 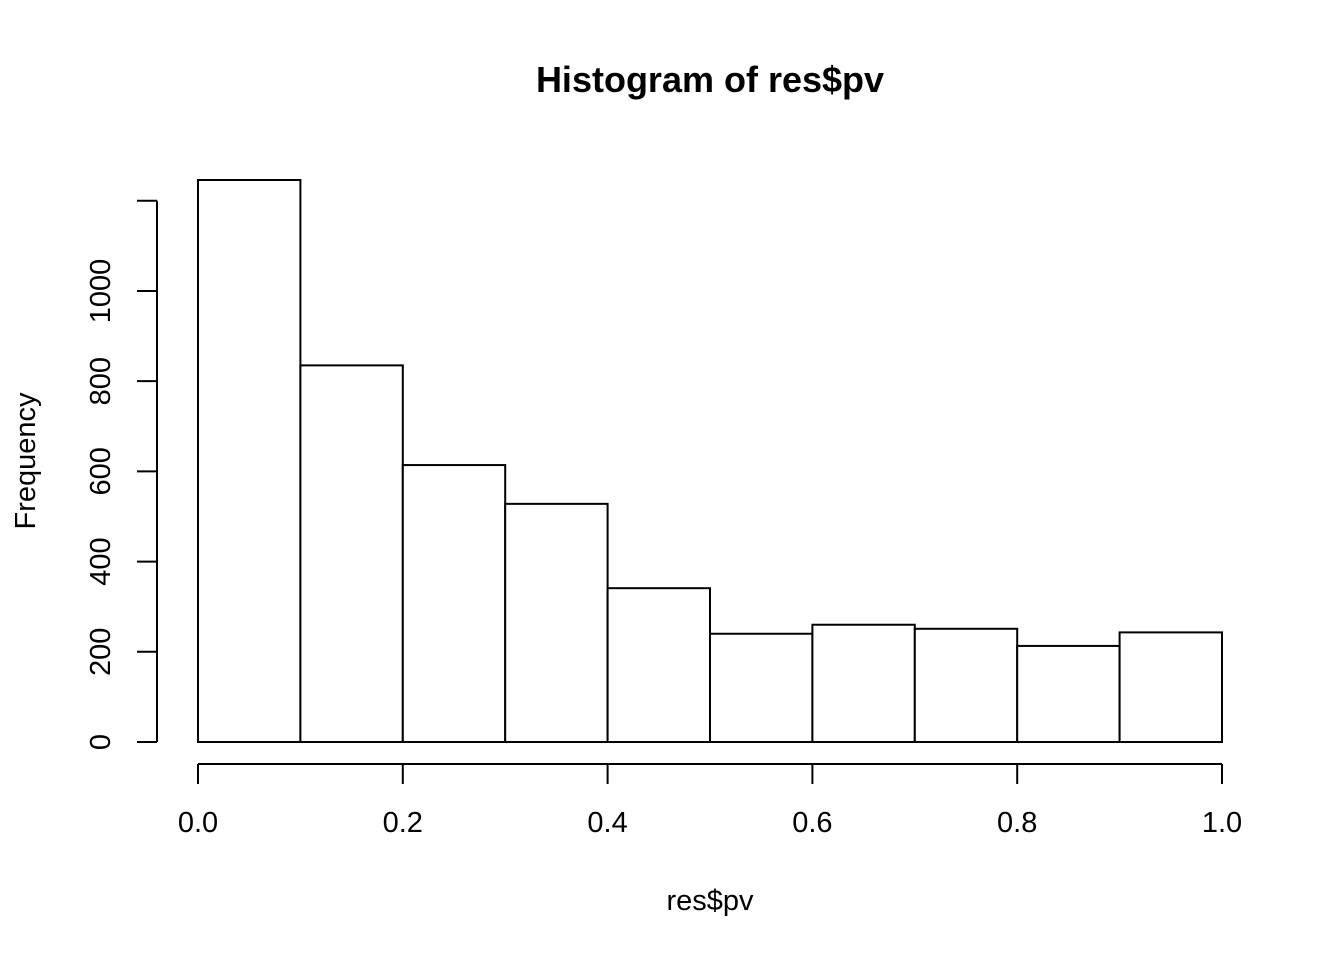 I want to click on y-tick-label: 200, so click(x=101, y=652).